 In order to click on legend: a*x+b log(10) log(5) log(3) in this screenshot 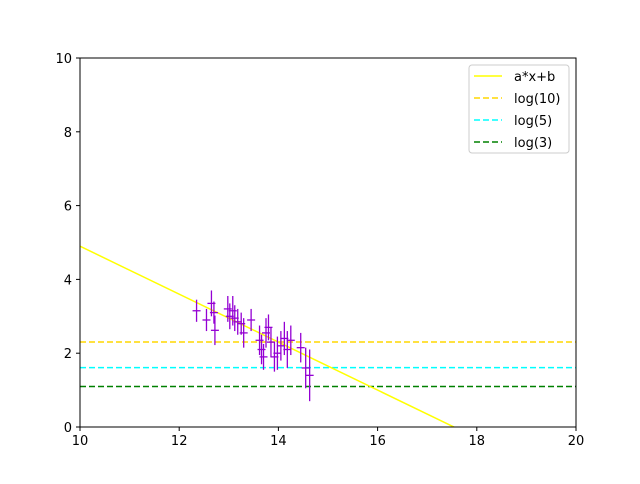, I will do `click(519, 109)`.